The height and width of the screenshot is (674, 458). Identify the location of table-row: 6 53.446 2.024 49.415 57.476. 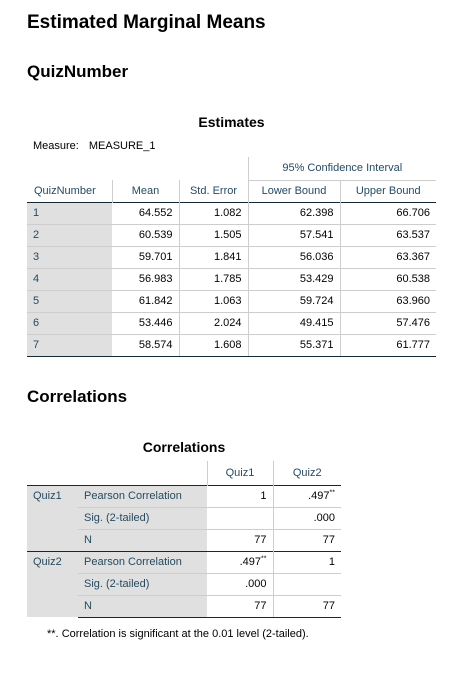
(232, 322).